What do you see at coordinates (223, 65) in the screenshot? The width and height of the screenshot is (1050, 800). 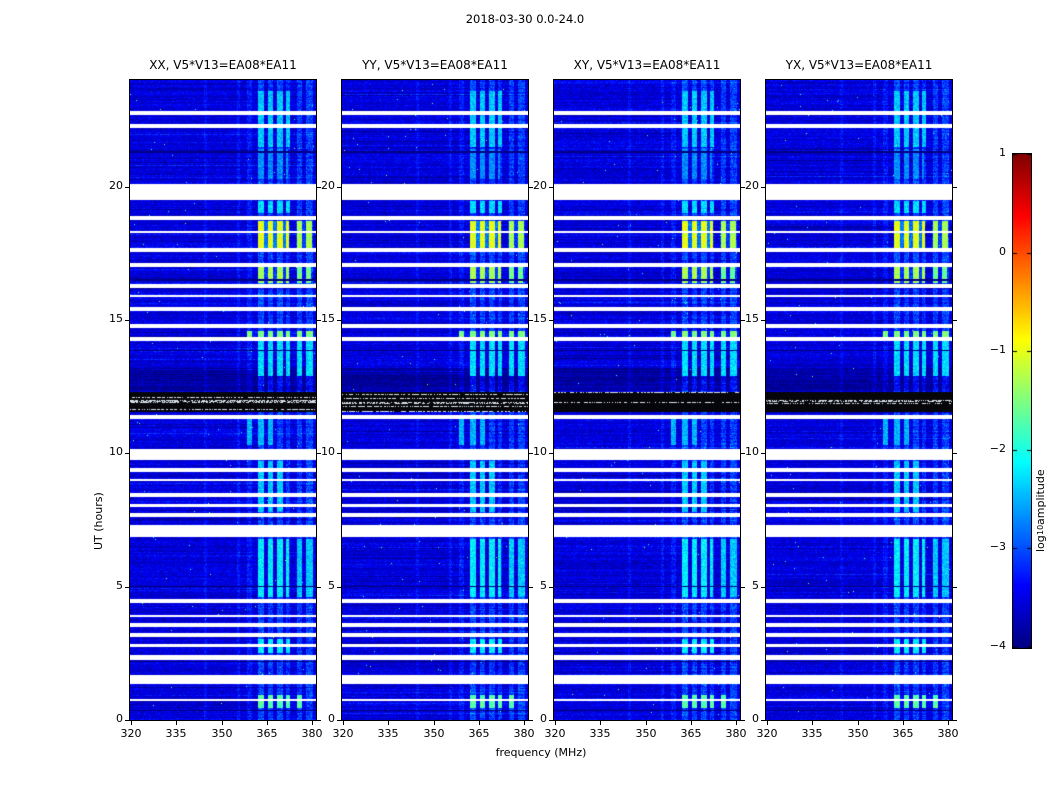 I see `panel-title-xx: XX, V5*V13=EA08*EA11` at bounding box center [223, 65].